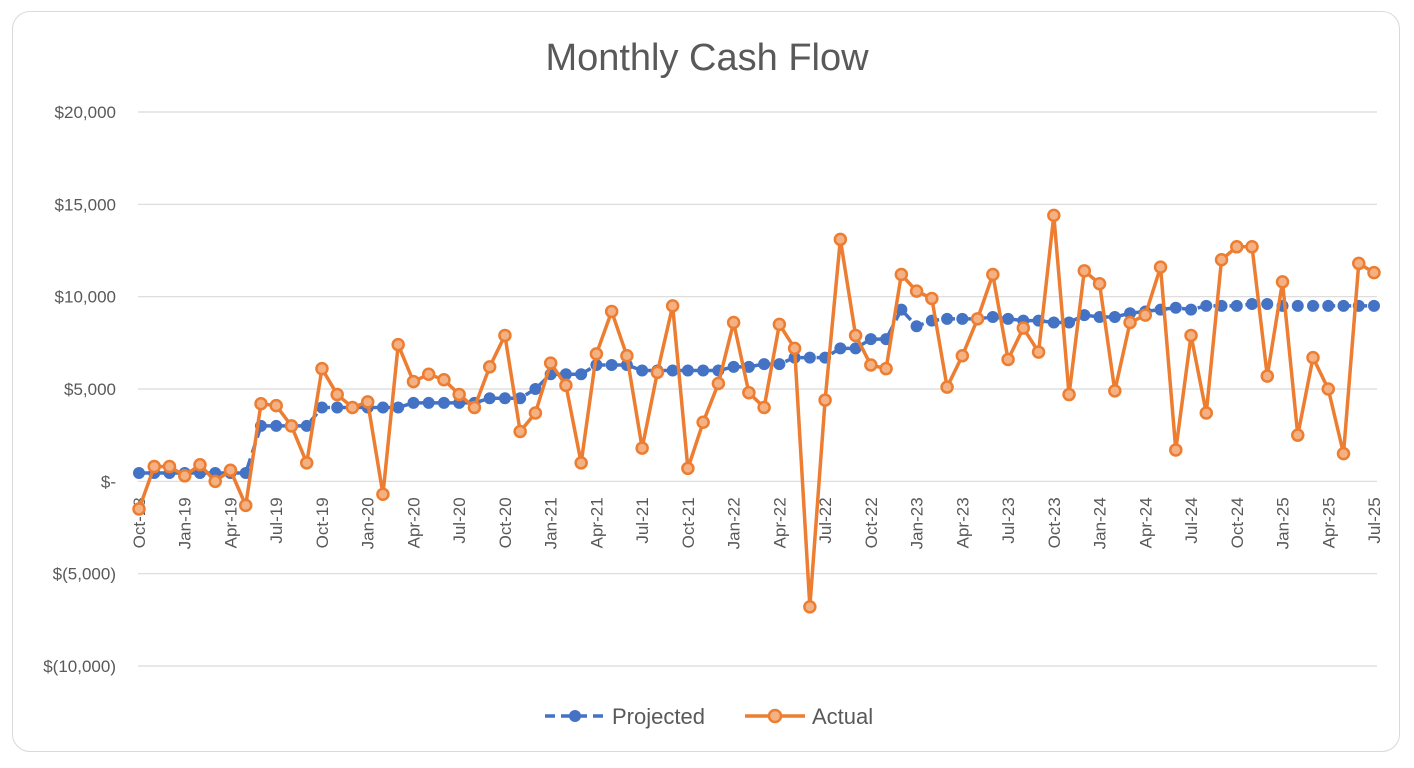  I want to click on x-tick-label: Oct-20, so click(505, 522).